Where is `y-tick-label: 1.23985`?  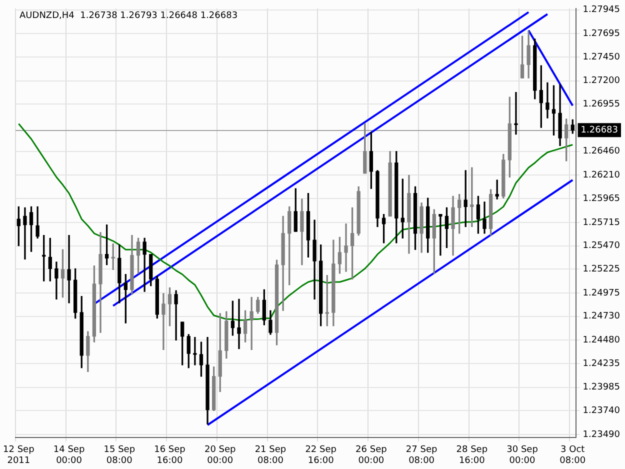
y-tick-label: 1.23985 is located at coordinates (601, 387).